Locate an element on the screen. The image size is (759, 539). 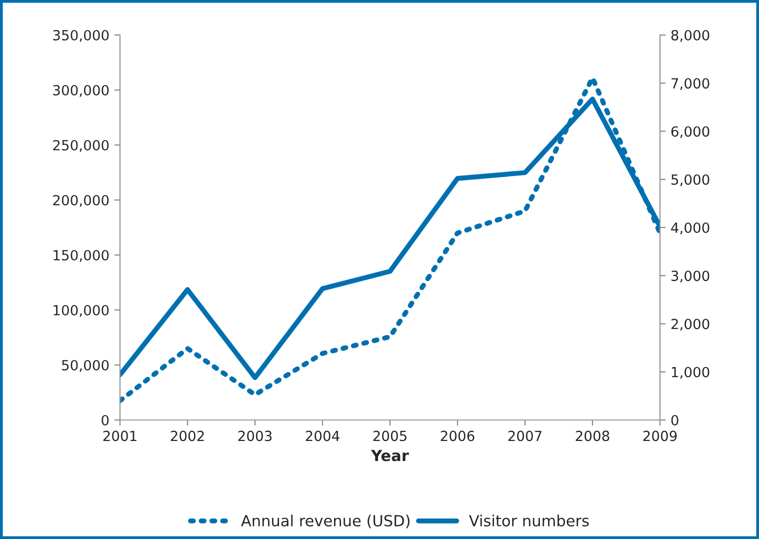
y2-tick-label: 2,000 is located at coordinates (690, 324).